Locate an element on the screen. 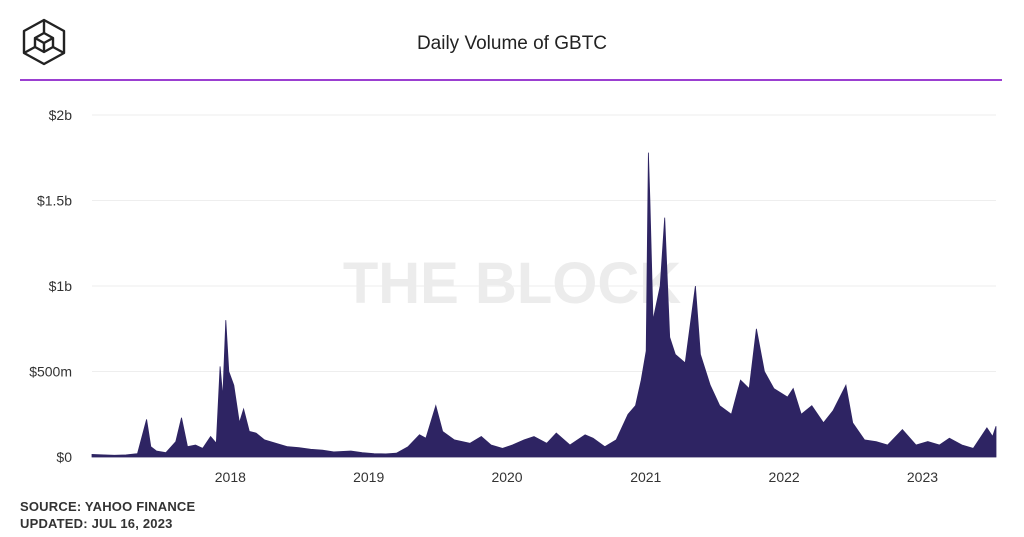 The height and width of the screenshot is (537, 1024). y-tick-label: $1.5b is located at coordinates (54, 201).